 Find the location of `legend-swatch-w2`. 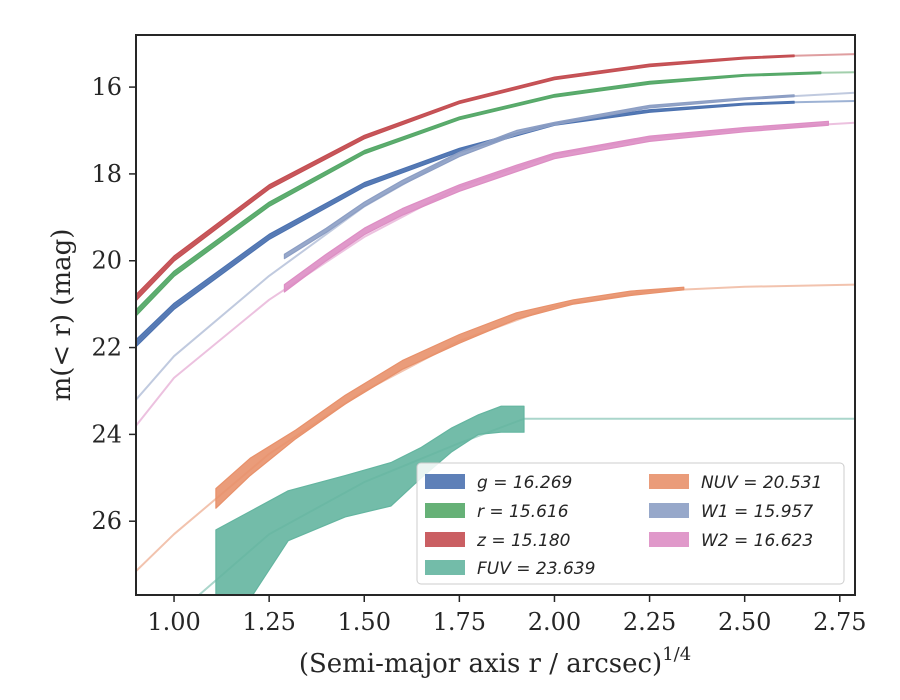

legend-swatch-w2 is located at coordinates (669, 539).